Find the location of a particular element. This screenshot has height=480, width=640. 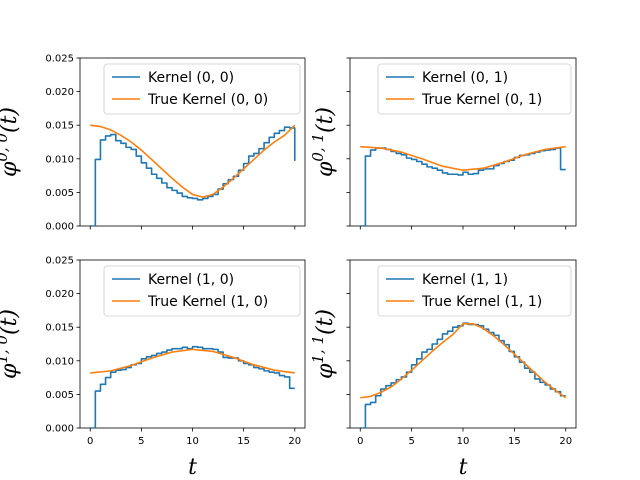

legend-label-1: True Kernel (1, 1) is located at coordinates (481, 302).